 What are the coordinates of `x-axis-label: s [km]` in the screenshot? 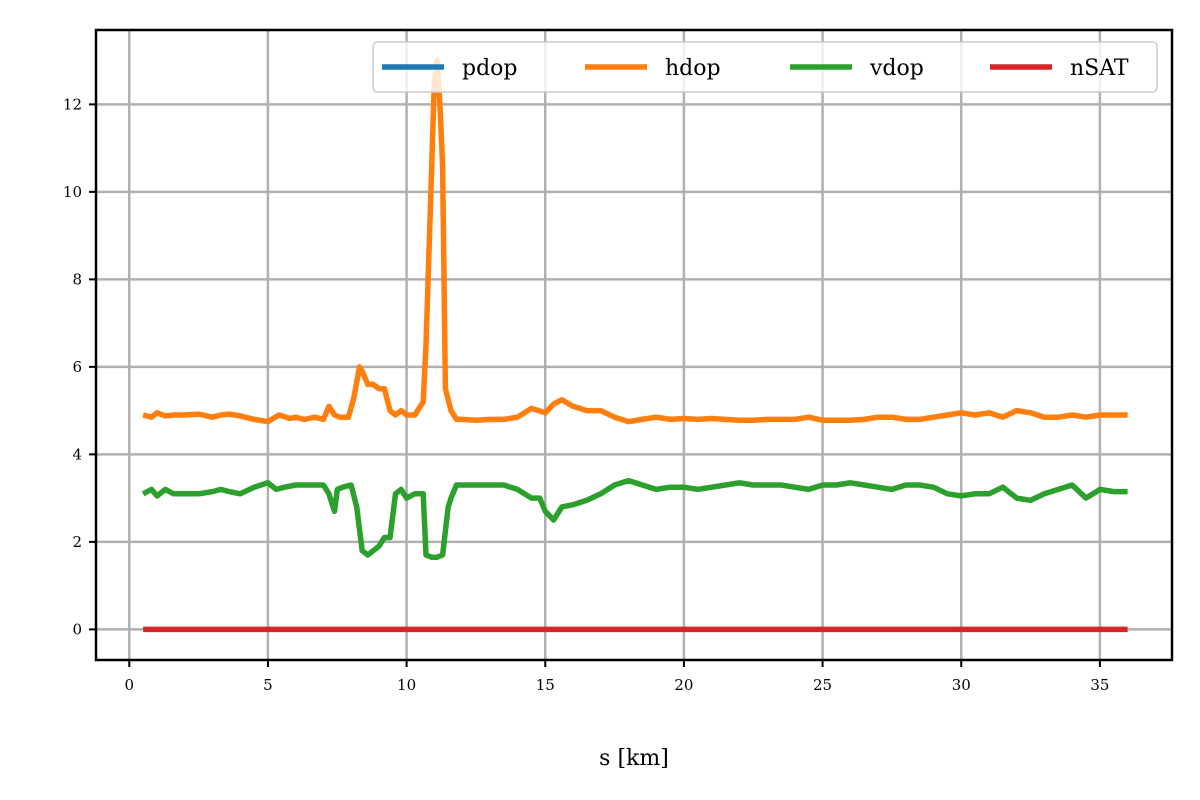 It's located at (634, 758).